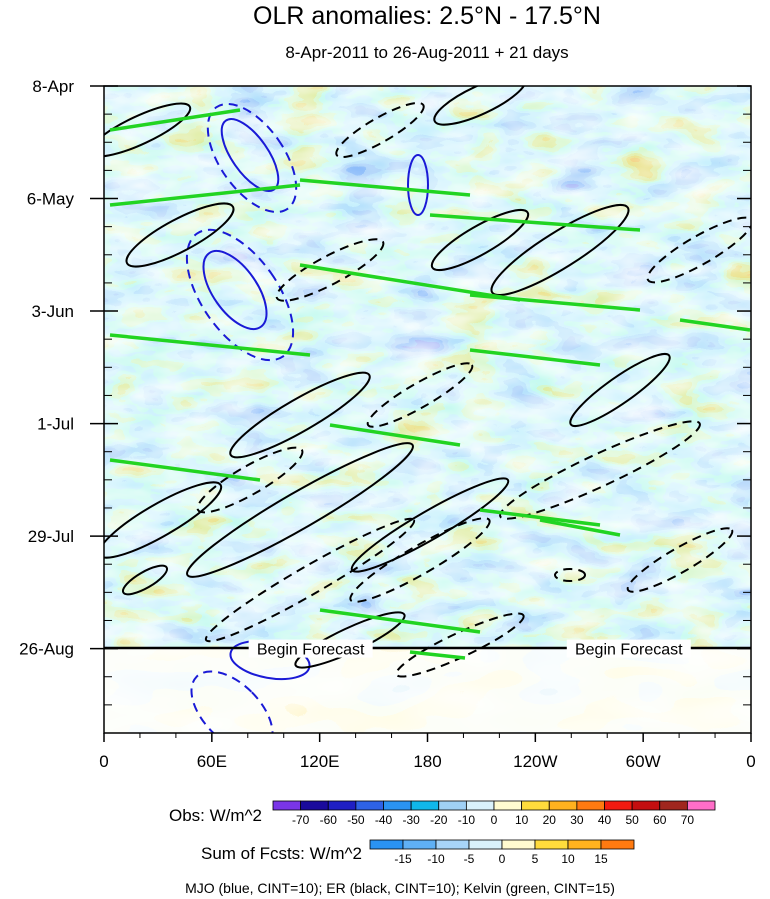 This screenshot has height=899, width=770. Describe the element at coordinates (55, 424) in the screenshot. I see `y-tick-label-3: 1-Jul` at that location.